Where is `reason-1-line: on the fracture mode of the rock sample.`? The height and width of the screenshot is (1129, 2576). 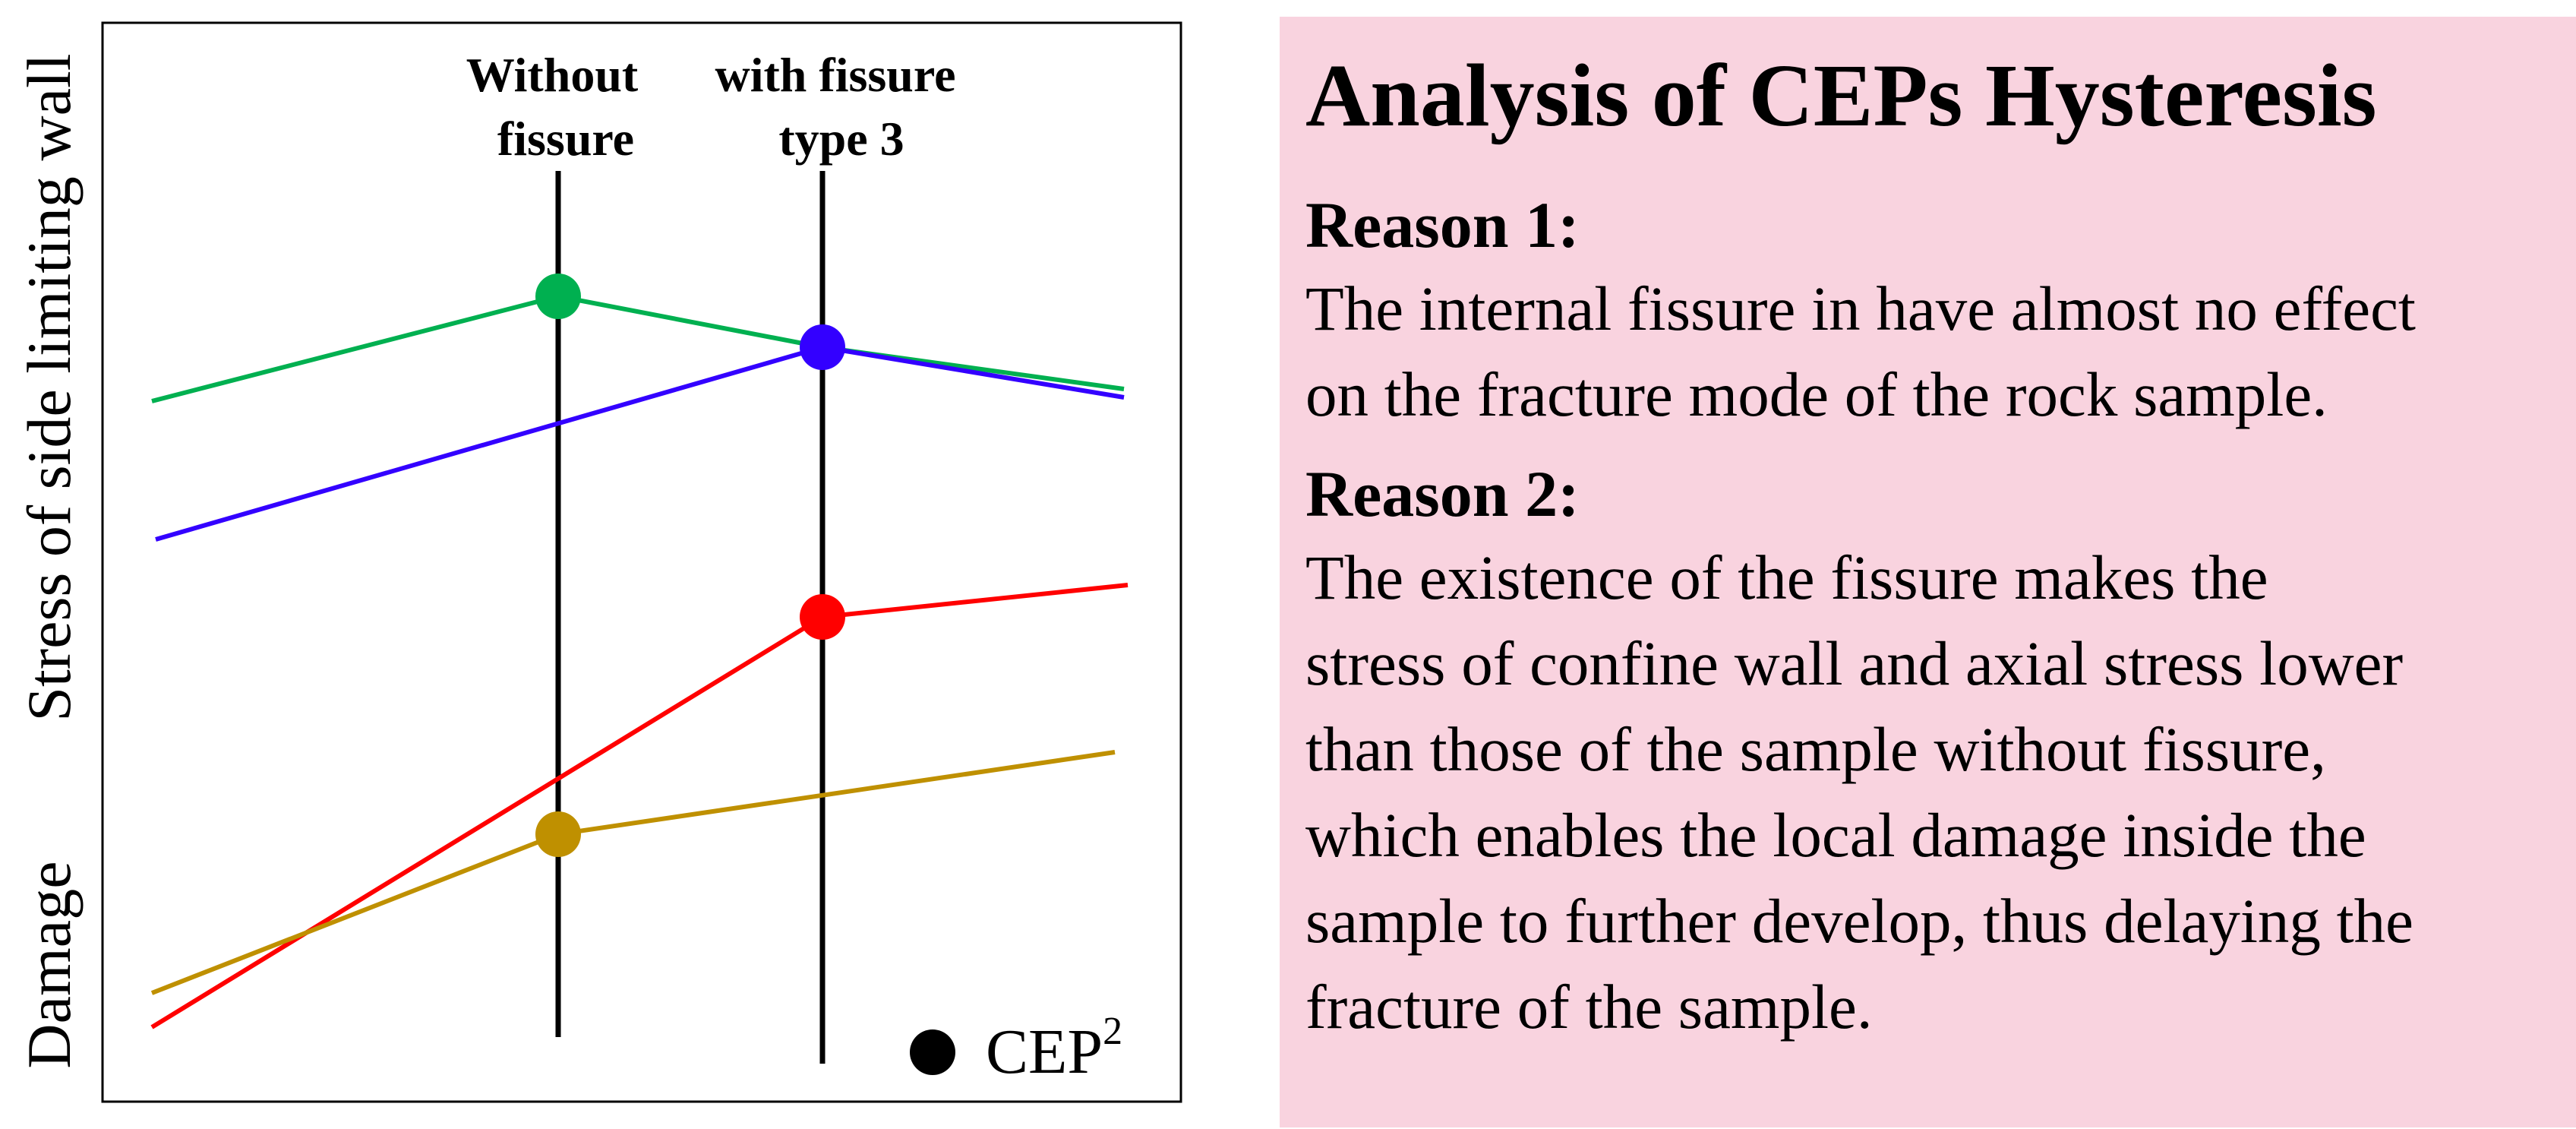 reason-1-line: on the fracture mode of the rock sample. is located at coordinates (1816, 394).